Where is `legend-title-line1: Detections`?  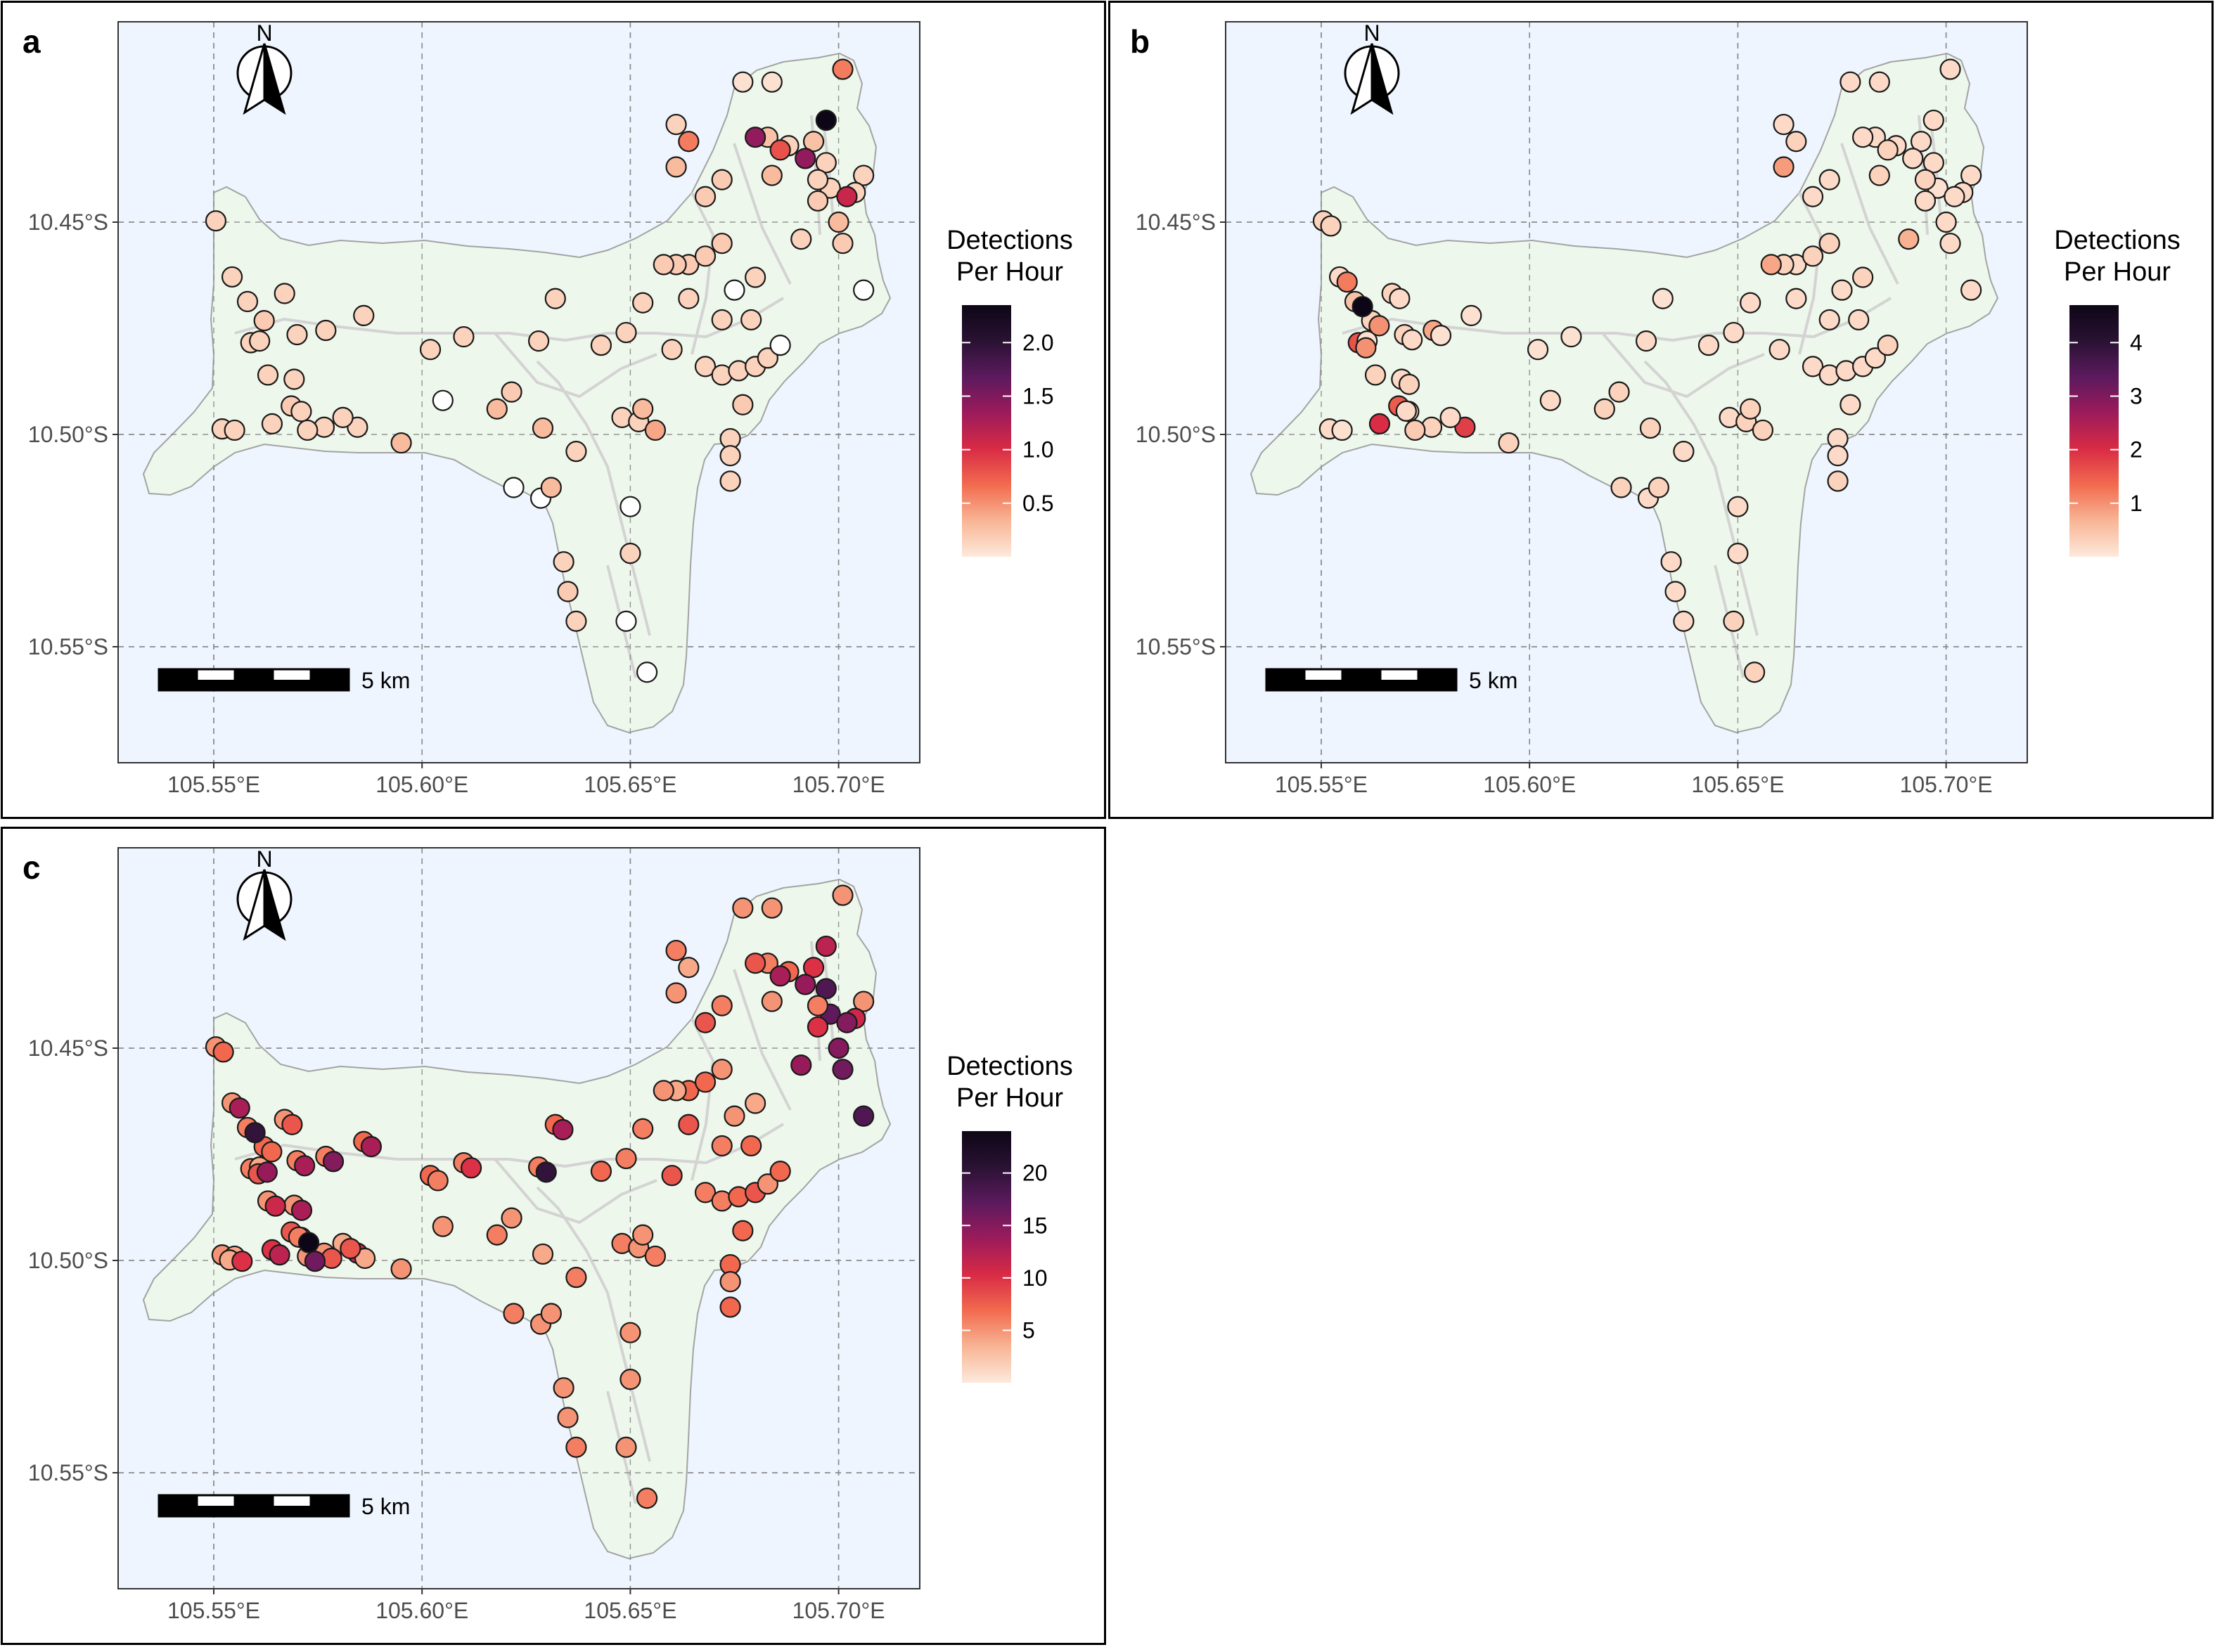
legend-title-line1: Detections is located at coordinates (1009, 240).